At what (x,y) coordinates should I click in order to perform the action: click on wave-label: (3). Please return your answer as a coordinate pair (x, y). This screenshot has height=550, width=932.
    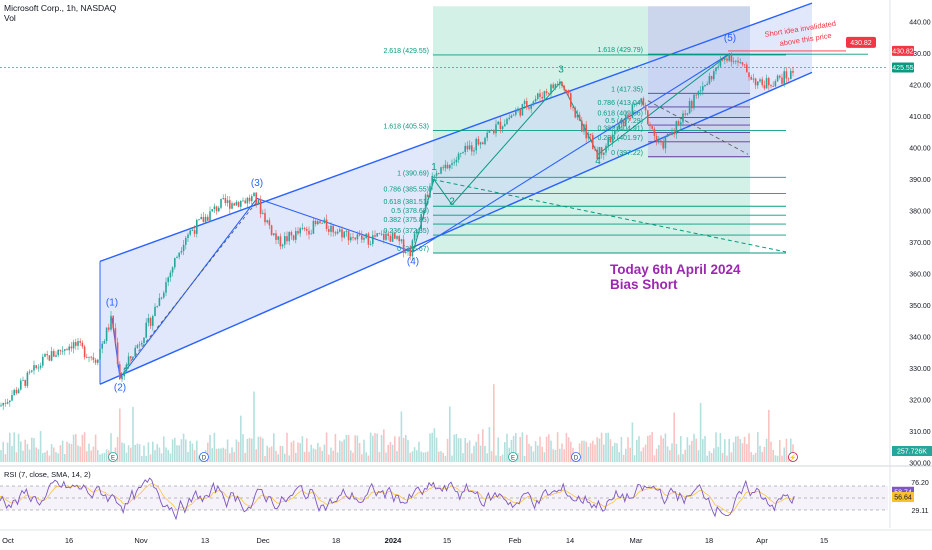
    Looking at the image, I should click on (257, 183).